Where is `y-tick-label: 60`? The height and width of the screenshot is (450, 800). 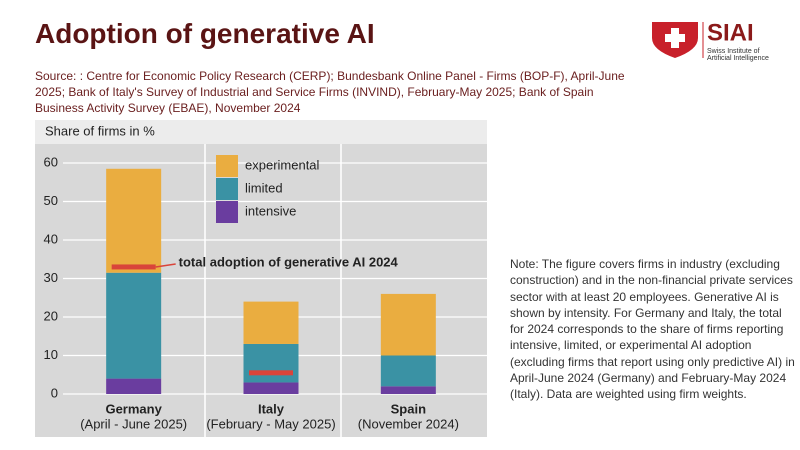
y-tick-label: 60 is located at coordinates (51, 161).